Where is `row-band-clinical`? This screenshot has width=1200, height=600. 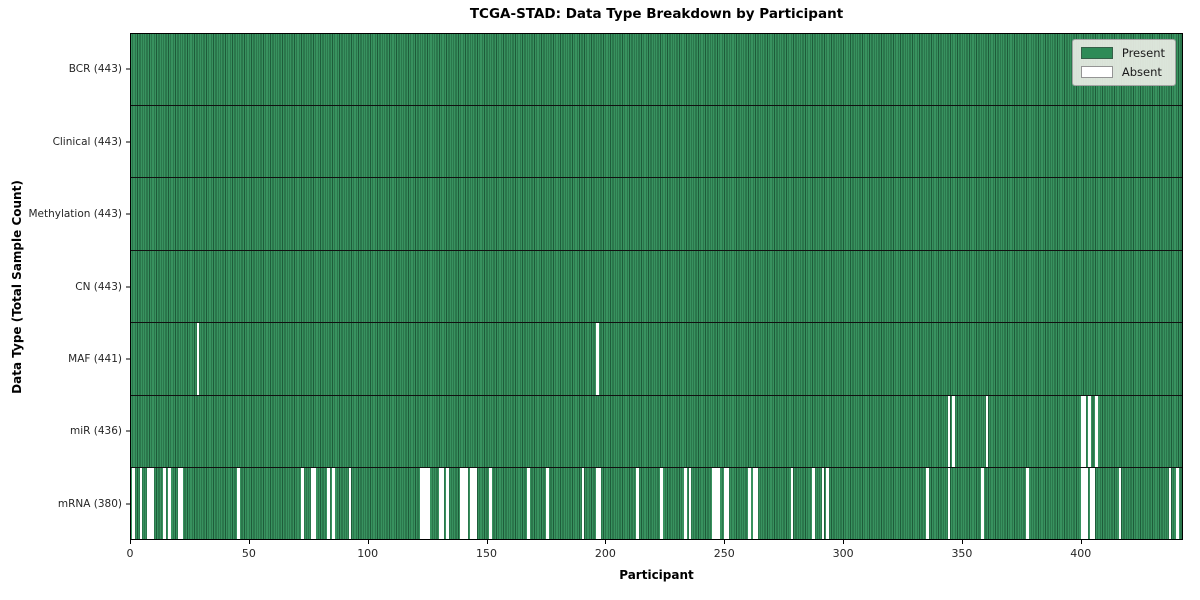 row-band-clinical is located at coordinates (656, 141).